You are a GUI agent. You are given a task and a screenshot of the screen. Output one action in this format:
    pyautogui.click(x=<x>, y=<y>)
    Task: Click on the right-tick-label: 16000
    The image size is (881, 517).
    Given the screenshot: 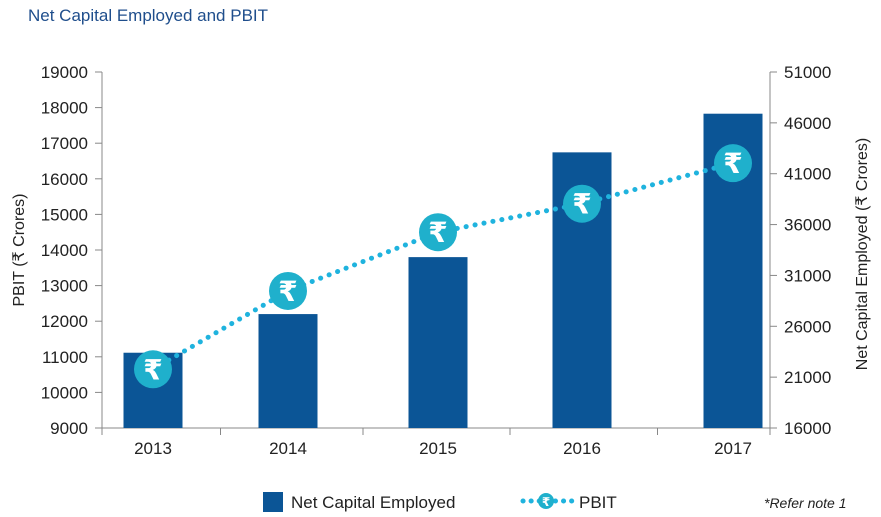 What is the action you would take?
    pyautogui.click(x=807, y=428)
    